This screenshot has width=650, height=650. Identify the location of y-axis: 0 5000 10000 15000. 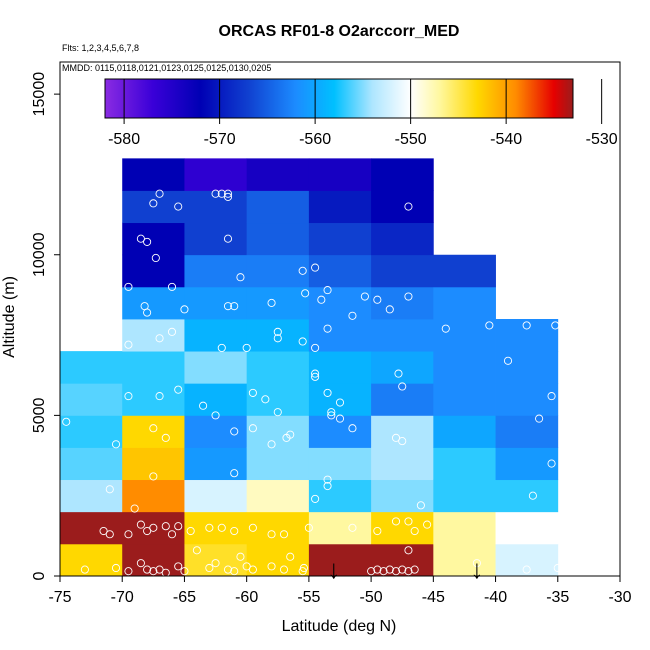
(45, 326).